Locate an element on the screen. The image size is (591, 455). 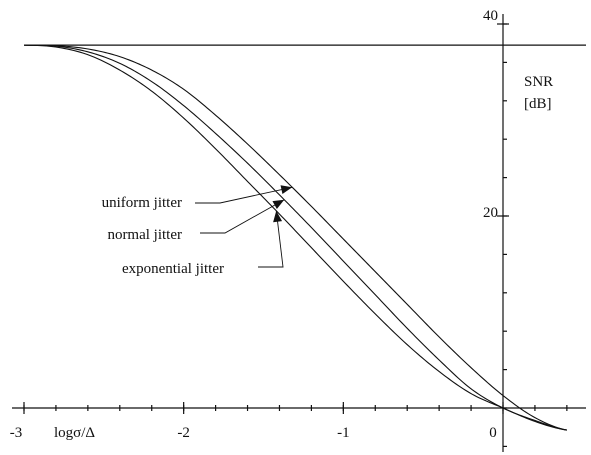
annotation-uniform-jitter: uniform jitter is located at coordinates (142, 203).